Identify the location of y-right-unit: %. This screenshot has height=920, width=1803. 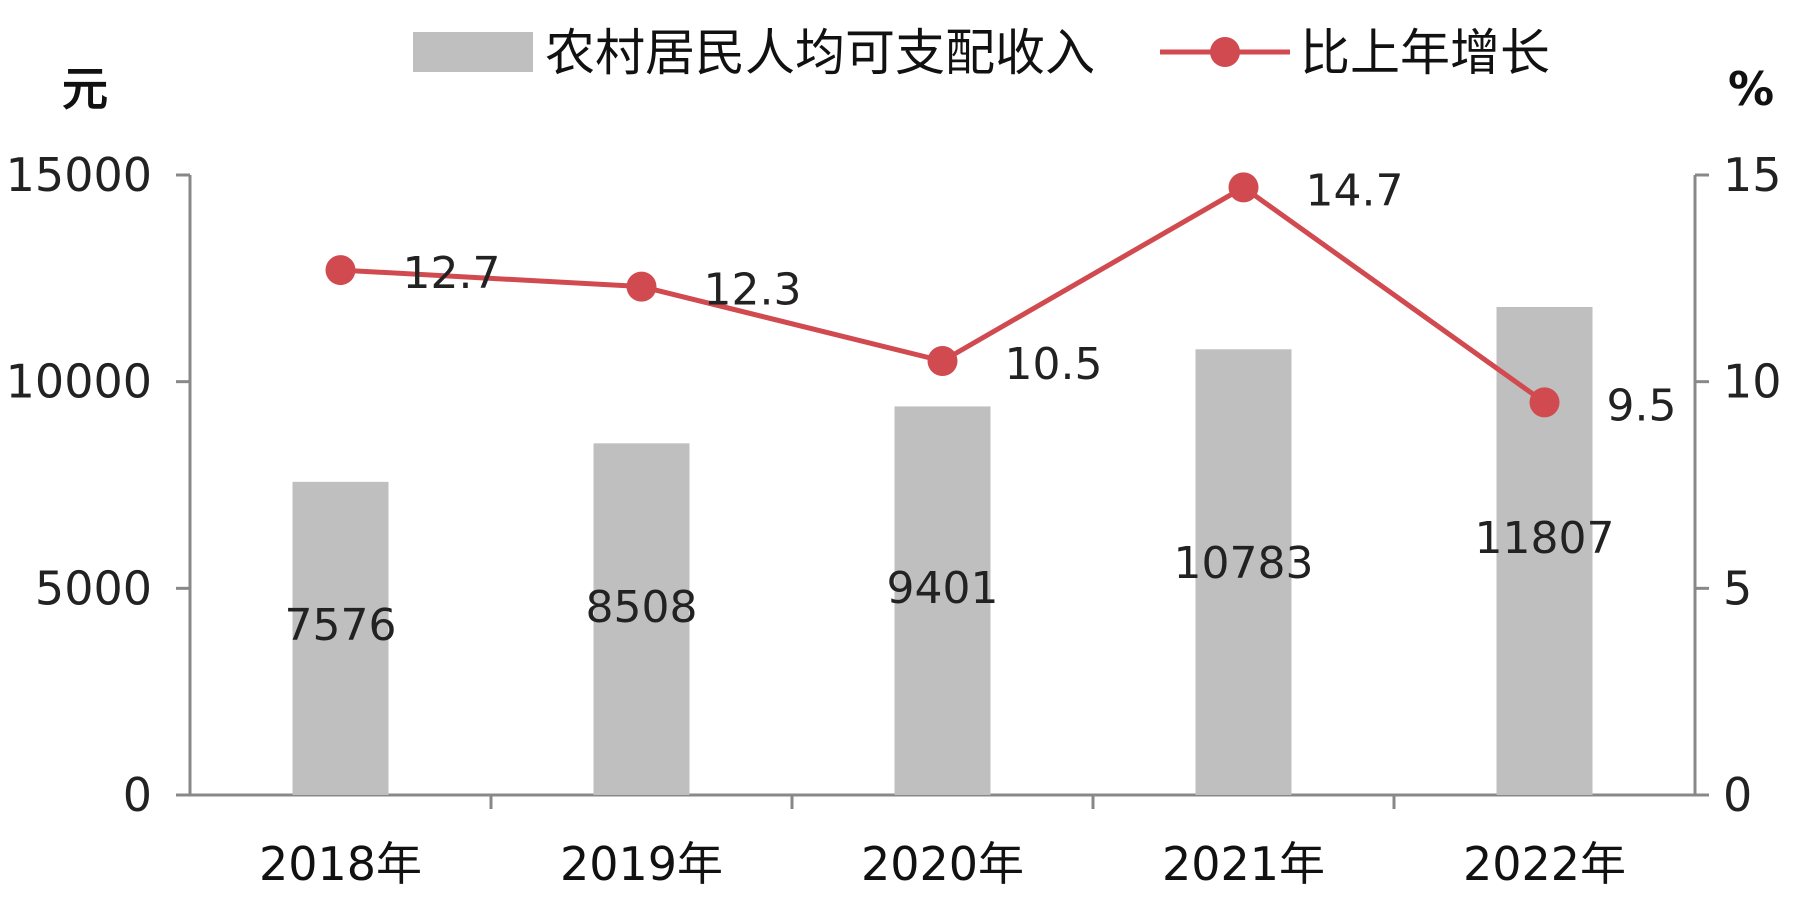
(1751, 89).